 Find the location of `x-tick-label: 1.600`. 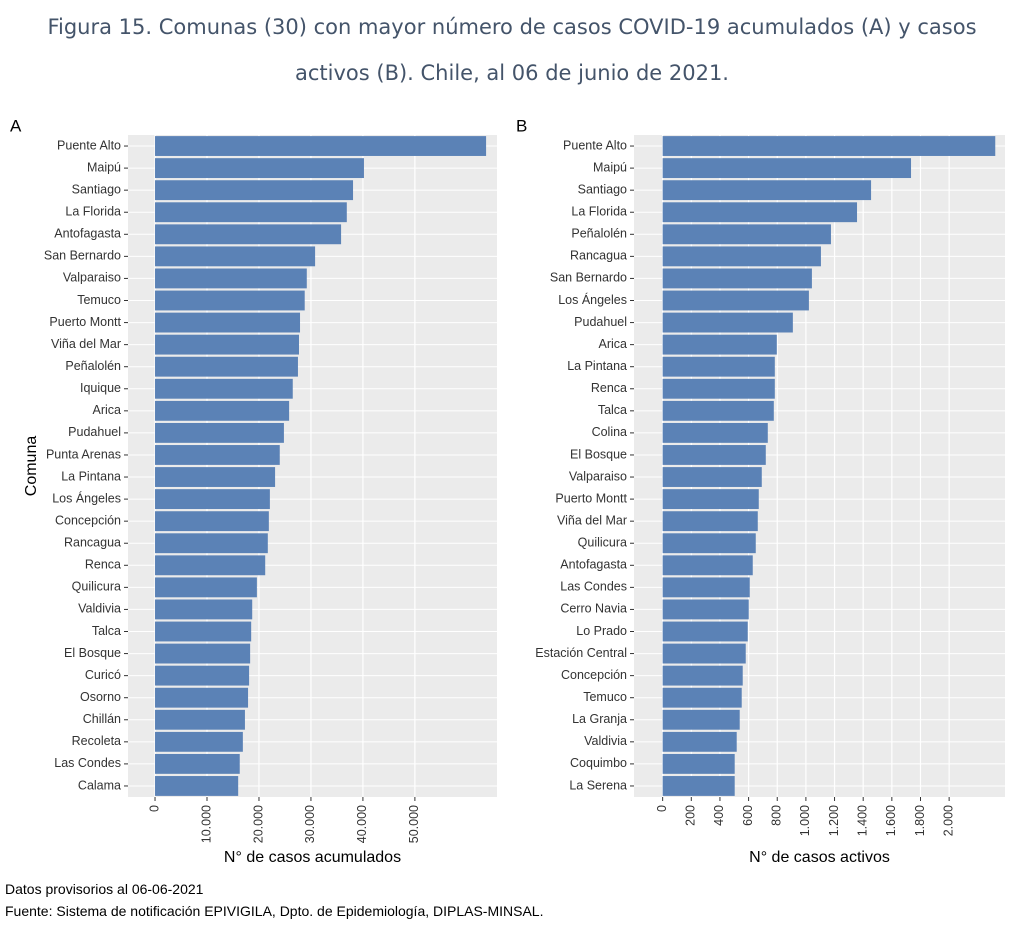

x-tick-label: 1.600 is located at coordinates (891, 820).